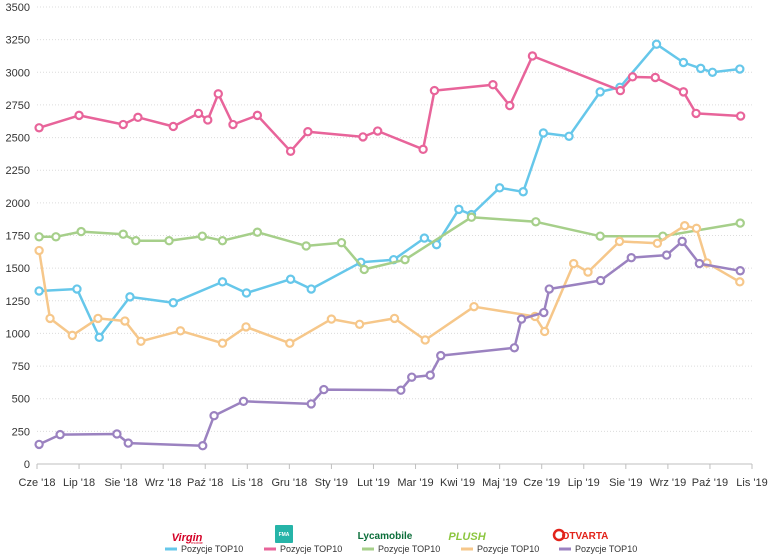  What do you see at coordinates (18, 269) in the screenshot?
I see `y-tick-label: 1500` at bounding box center [18, 269].